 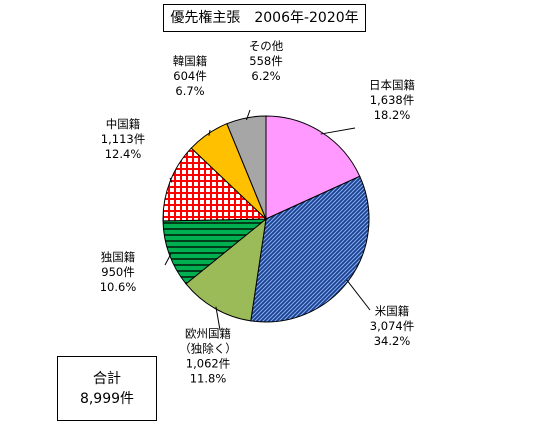 I want to click on slice-label-7: その他 558件 6.2%, so click(x=266, y=61).